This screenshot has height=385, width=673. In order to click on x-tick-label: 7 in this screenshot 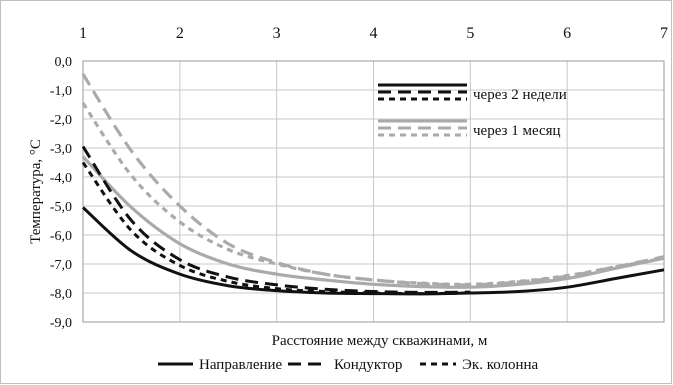, I will do `click(664, 33)`.